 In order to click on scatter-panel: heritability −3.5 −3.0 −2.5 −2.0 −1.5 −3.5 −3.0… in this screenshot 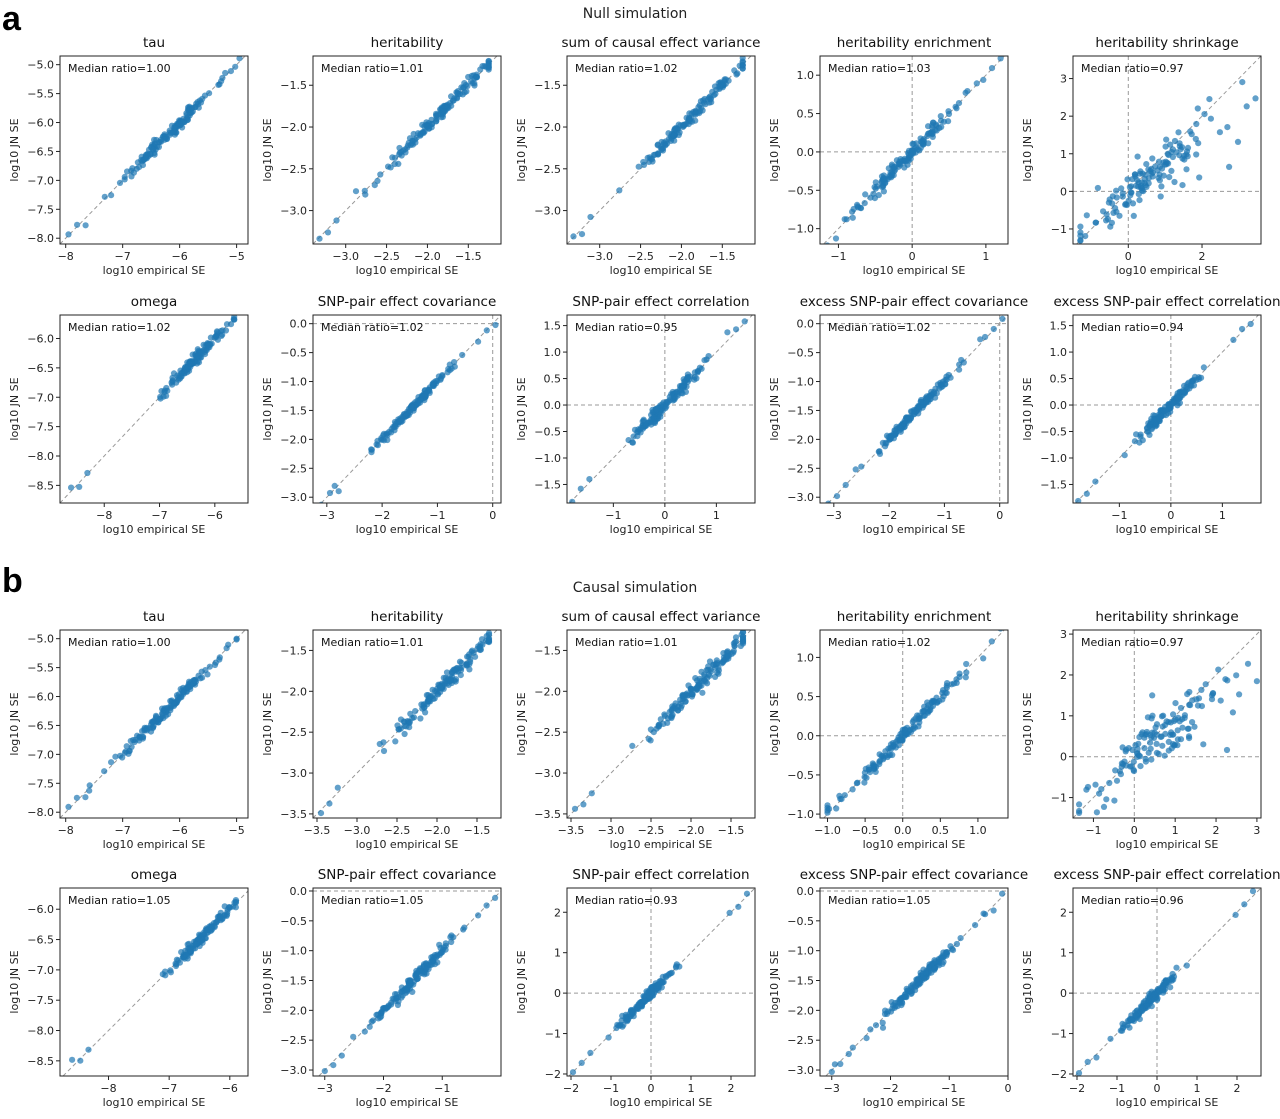, I will do `click(381, 730)`.